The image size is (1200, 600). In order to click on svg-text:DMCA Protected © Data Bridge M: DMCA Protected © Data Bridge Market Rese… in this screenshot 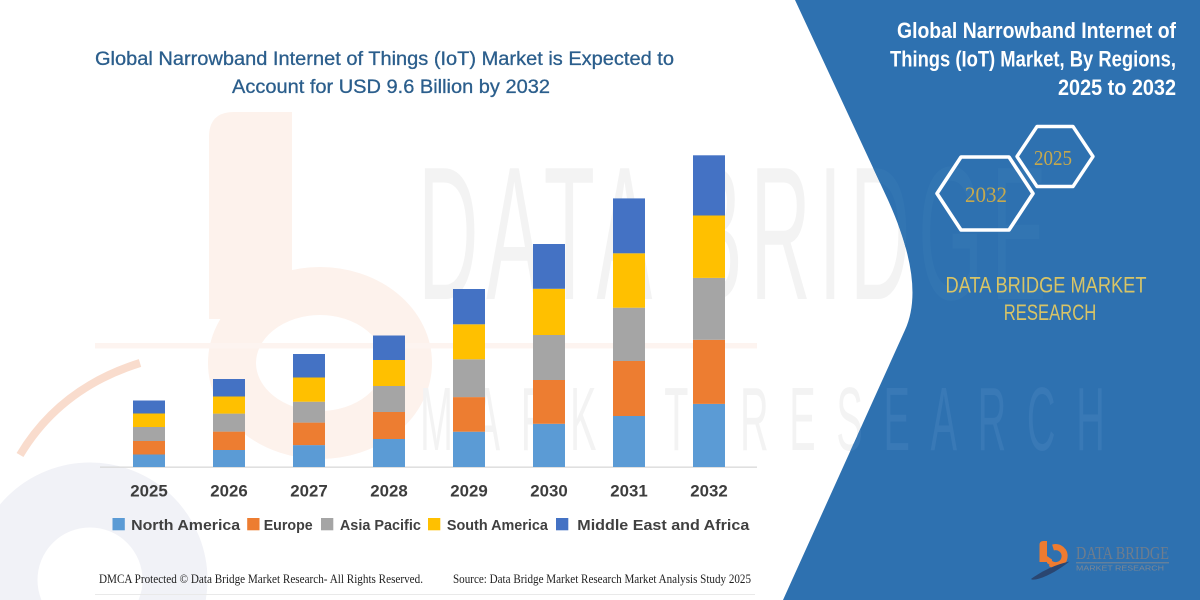, I will do `click(261, 578)`.